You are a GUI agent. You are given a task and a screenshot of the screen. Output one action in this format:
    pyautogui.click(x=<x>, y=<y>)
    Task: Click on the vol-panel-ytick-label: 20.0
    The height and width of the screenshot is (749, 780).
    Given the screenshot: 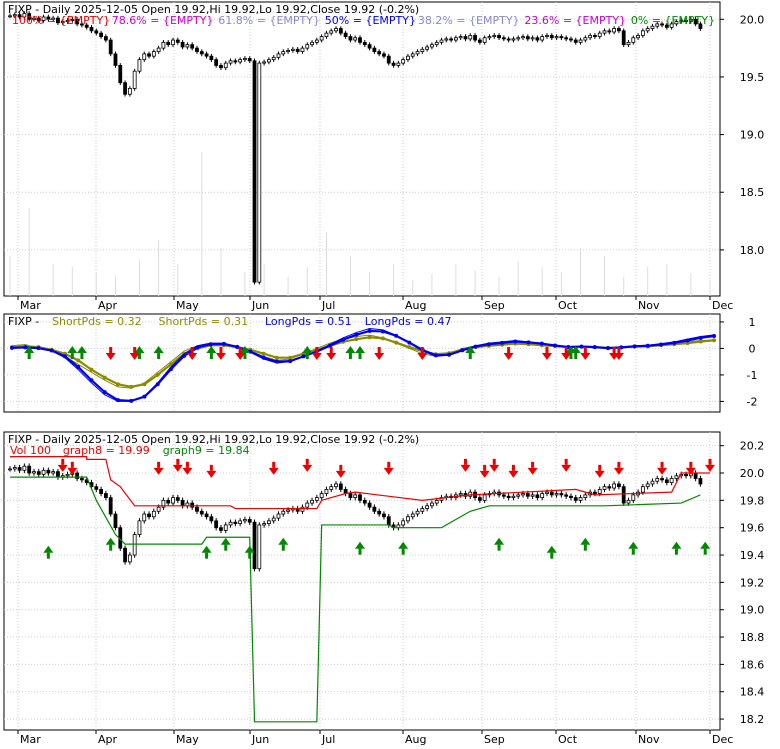 What is the action you would take?
    pyautogui.click(x=752, y=473)
    